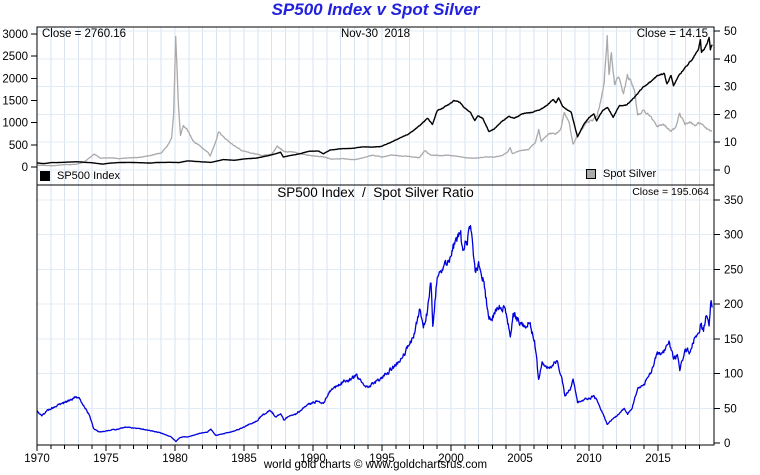 The height and width of the screenshot is (475, 760). What do you see at coordinates (730, 32) in the screenshot?
I see `y-tick-label-right: 50` at bounding box center [730, 32].